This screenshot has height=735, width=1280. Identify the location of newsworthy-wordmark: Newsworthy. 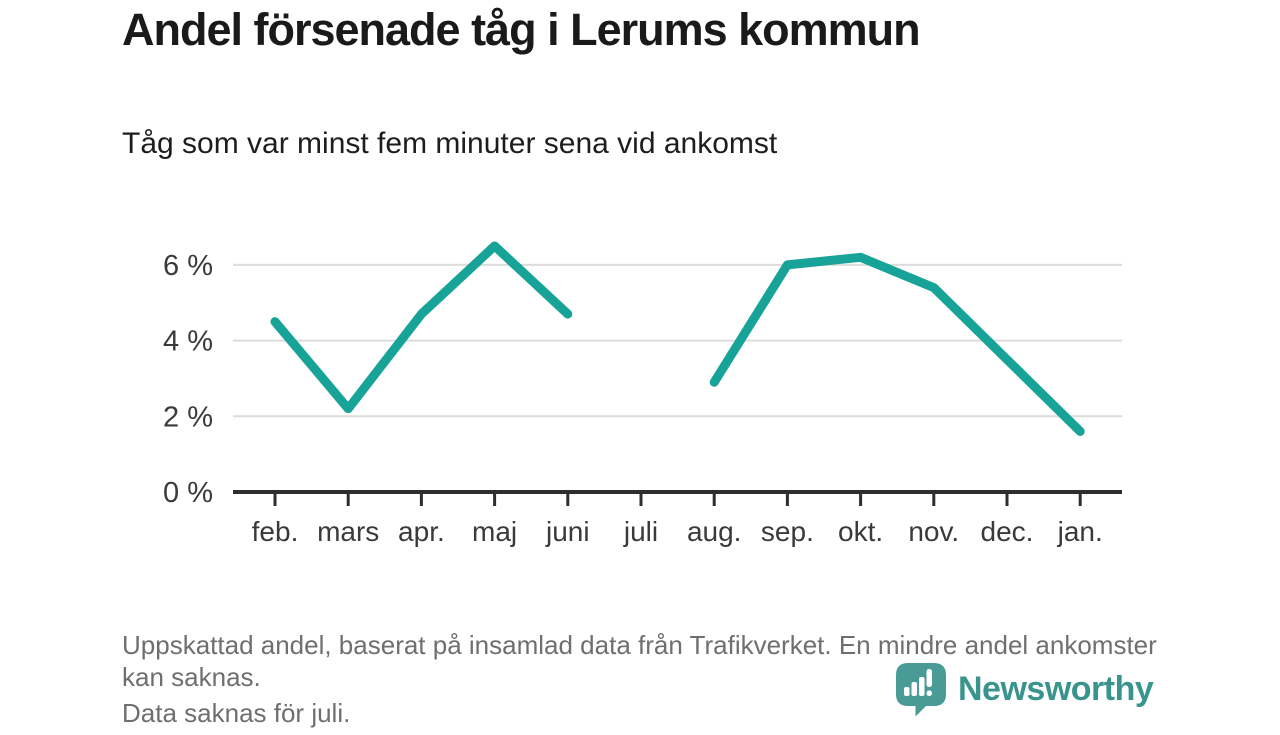
(1056, 688).